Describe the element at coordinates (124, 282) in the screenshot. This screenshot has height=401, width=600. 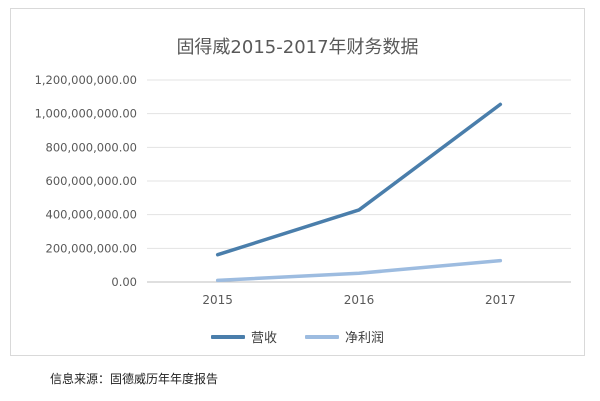
I see `y-tick-label: 0.00` at that location.